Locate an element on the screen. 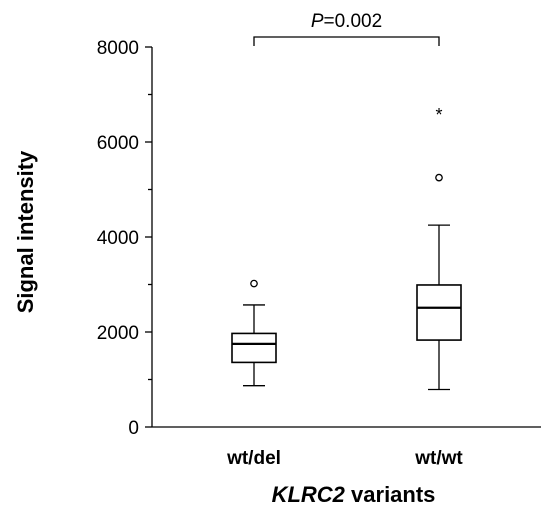 The image size is (542, 511). p-value: =0.002 is located at coordinates (353, 21).